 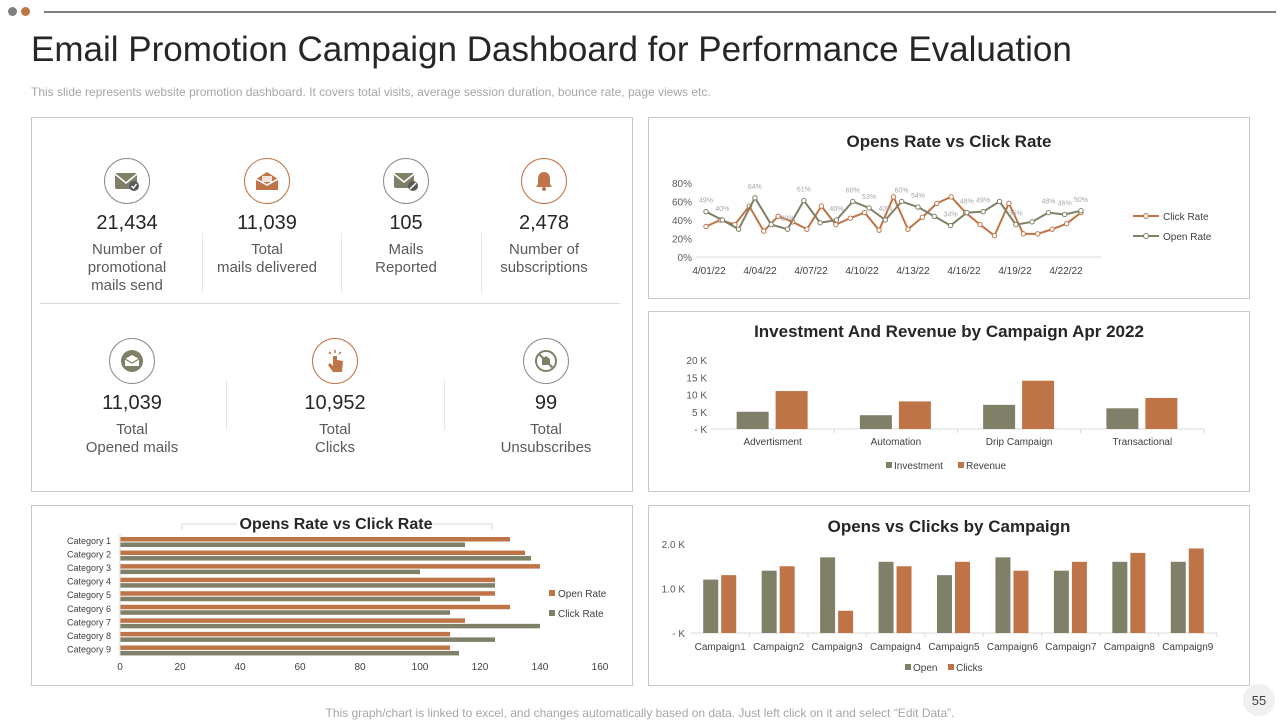 What do you see at coordinates (307, 593) in the screenshot?
I see `bar-open-rate` at bounding box center [307, 593].